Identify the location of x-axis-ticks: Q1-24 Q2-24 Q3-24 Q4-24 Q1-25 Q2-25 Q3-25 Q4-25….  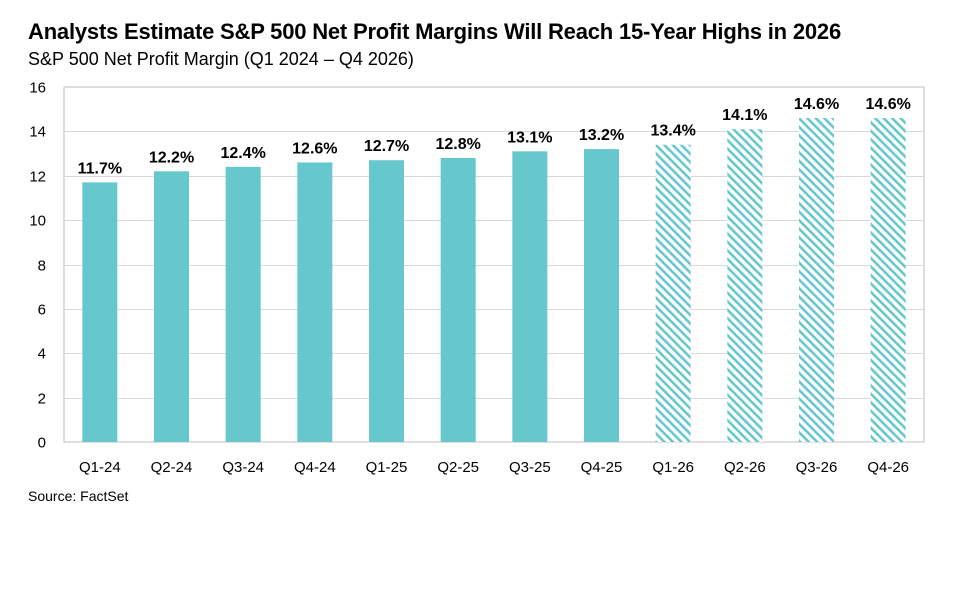
(494, 467).